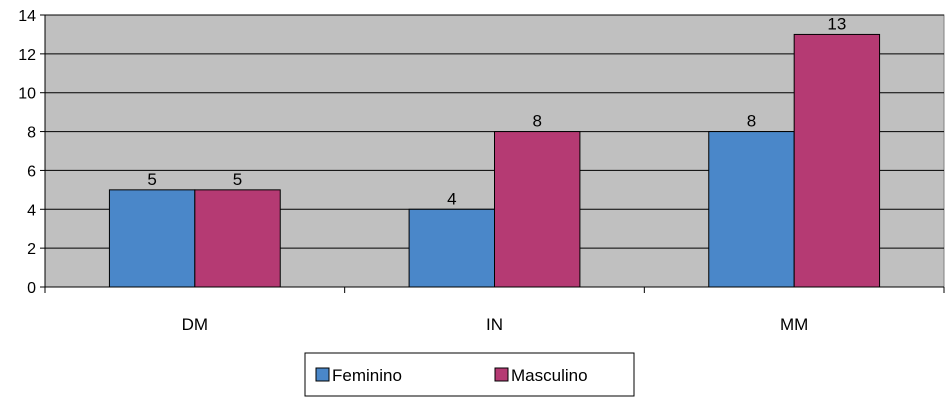 The image size is (946, 405). Describe the element at coordinates (549, 375) in the screenshot. I see `legend-label-masculino: Masculino` at that location.